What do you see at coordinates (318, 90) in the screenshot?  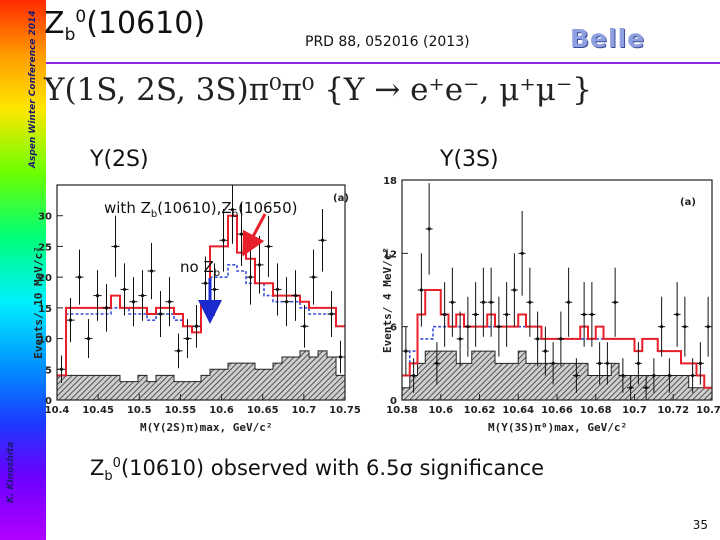 I see `decay-formula: Υ(1S, 2S, 3S)π⁰π⁰ {Υ → e⁺e⁻, μ⁺μ⁻}` at bounding box center [318, 90].